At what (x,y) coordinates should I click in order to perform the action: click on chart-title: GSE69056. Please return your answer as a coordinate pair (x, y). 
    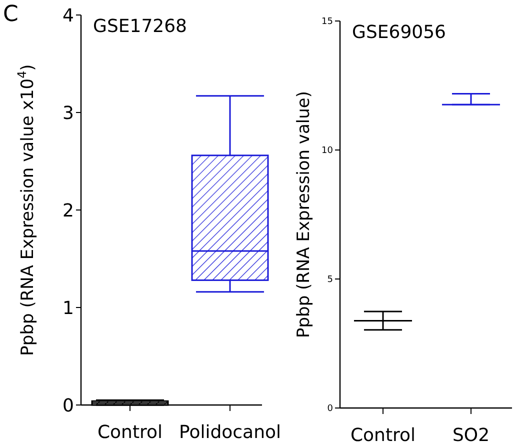
    Looking at the image, I should click on (399, 32).